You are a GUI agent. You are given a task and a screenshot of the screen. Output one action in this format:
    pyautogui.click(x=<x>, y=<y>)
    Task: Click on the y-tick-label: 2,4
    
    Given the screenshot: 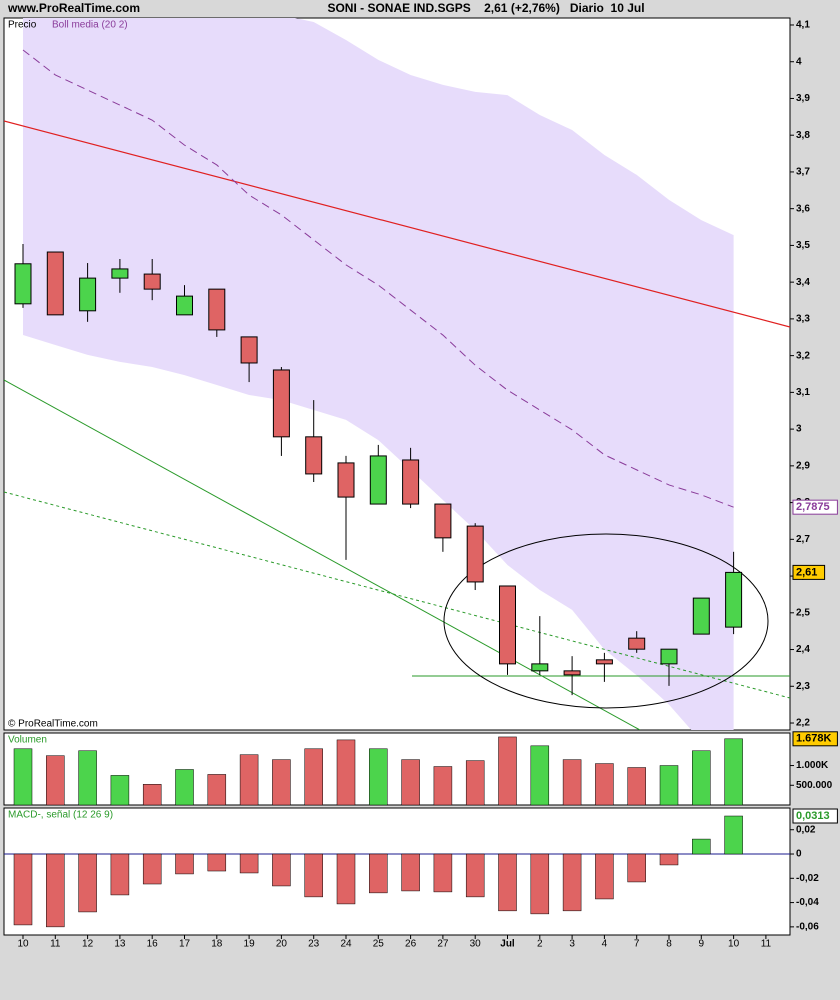 What is the action you would take?
    pyautogui.click(x=803, y=649)
    